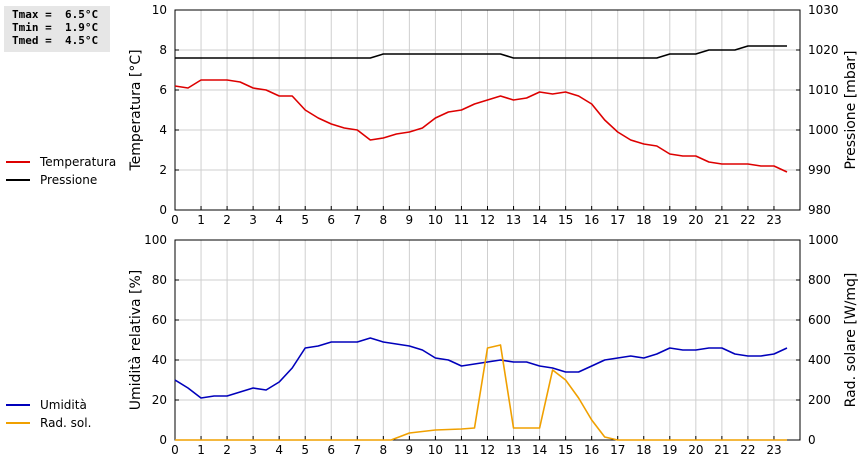 Image resolution: width=860 pixels, height=460 pixels. Describe the element at coordinates (136, 340) in the screenshot. I see `y-axis-title: Umidità relativa [%]` at that location.